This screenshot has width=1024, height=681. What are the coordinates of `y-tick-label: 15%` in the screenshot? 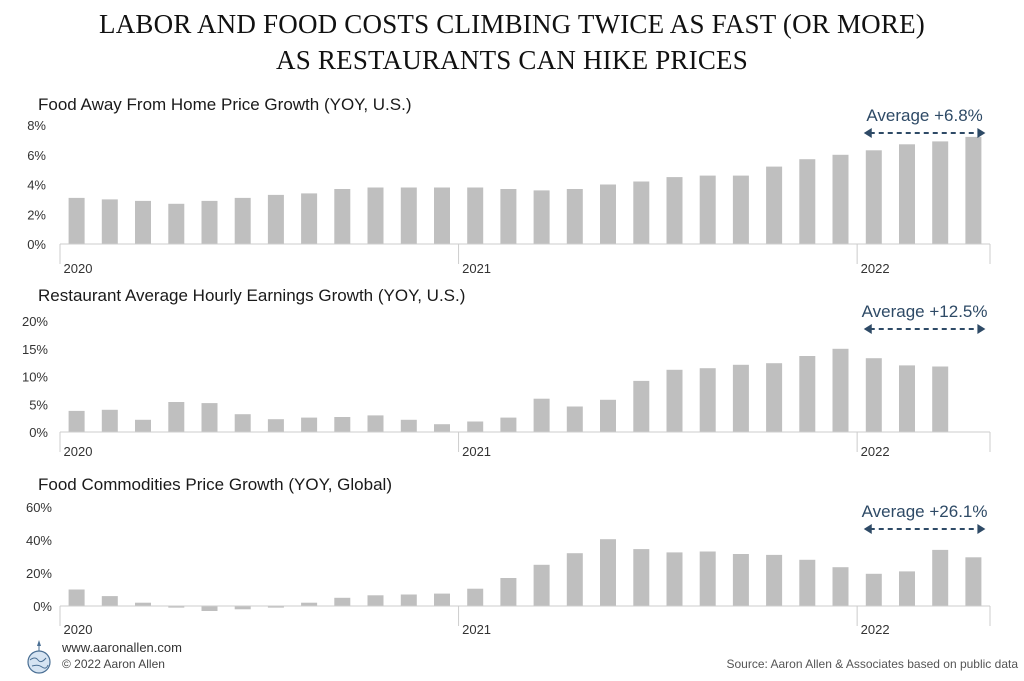 It's located at (35, 349).